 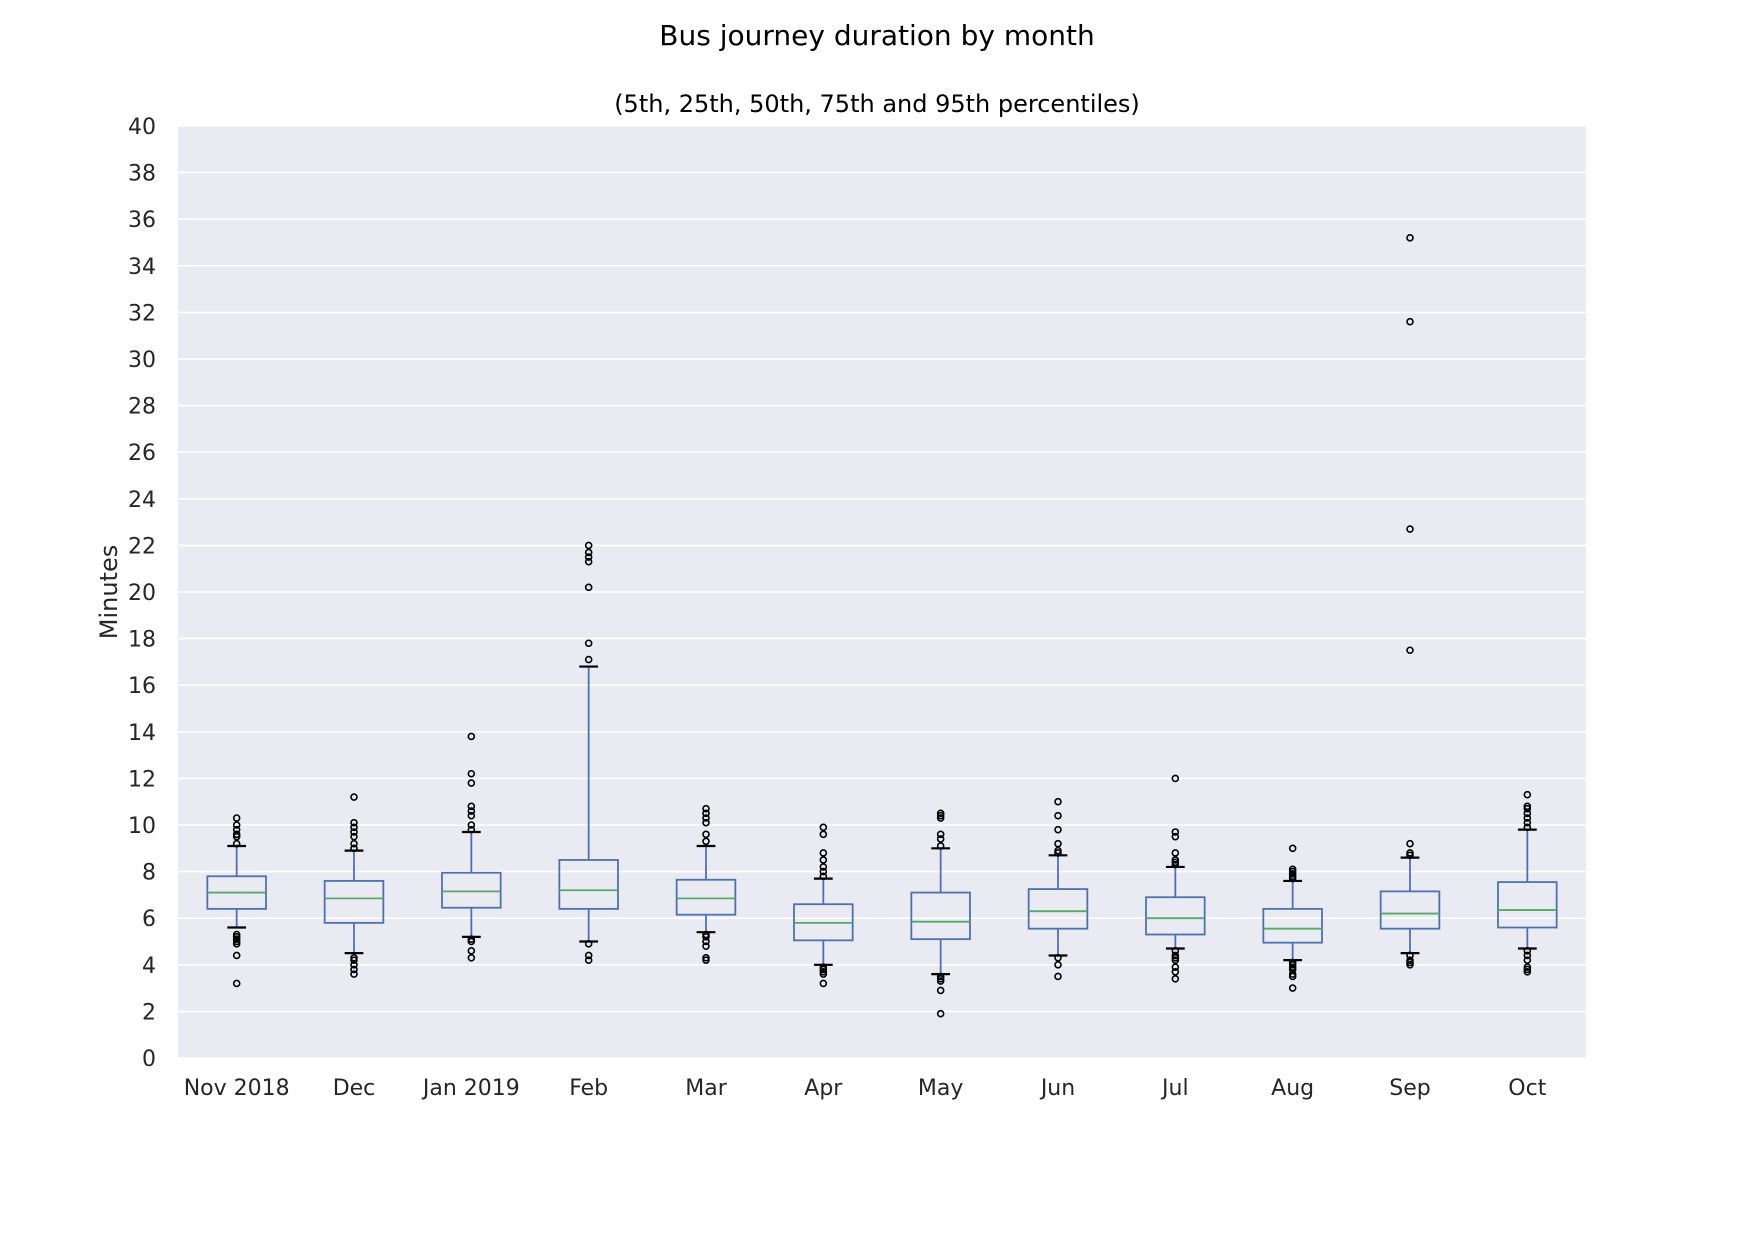 I want to click on y-tick-label: 0, so click(x=149, y=1059).